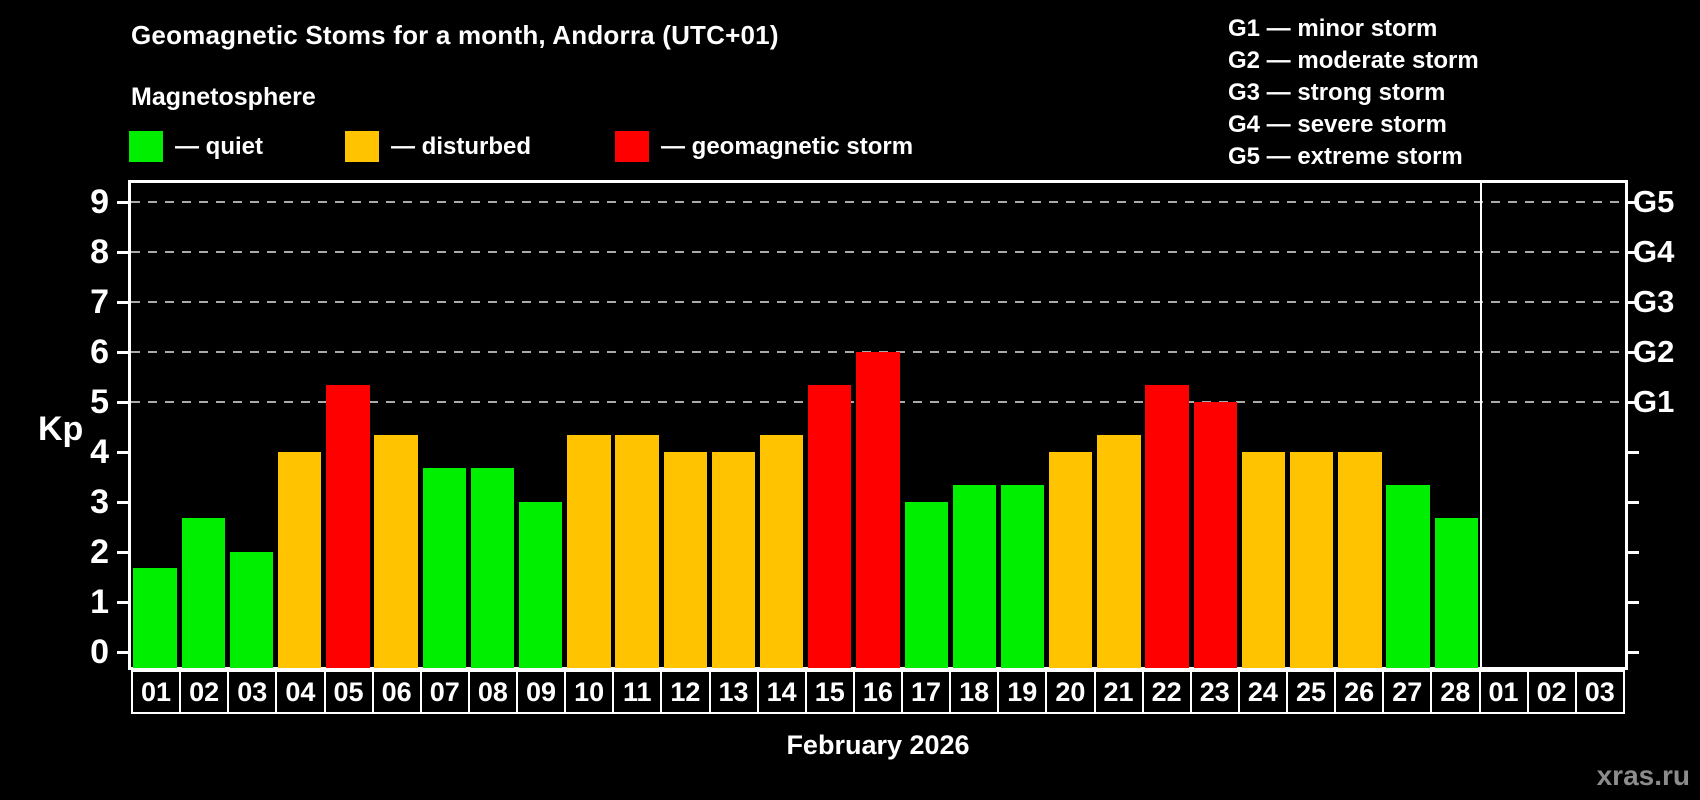 The height and width of the screenshot is (800, 1700). What do you see at coordinates (1022, 692) in the screenshot?
I see `day-cell-feb-19: 19` at bounding box center [1022, 692].